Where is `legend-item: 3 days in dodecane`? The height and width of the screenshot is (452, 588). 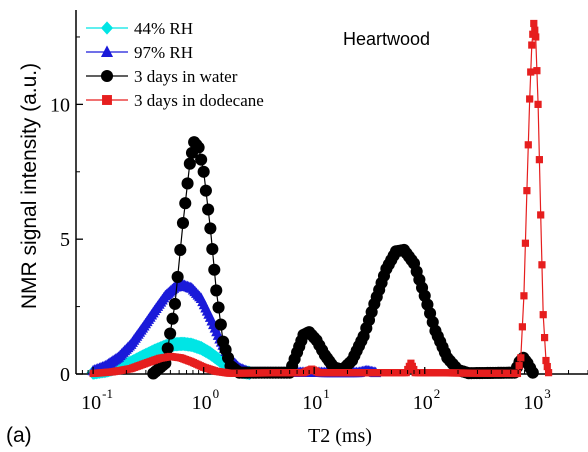 legend-item: 3 days in dodecane is located at coordinates (175, 100).